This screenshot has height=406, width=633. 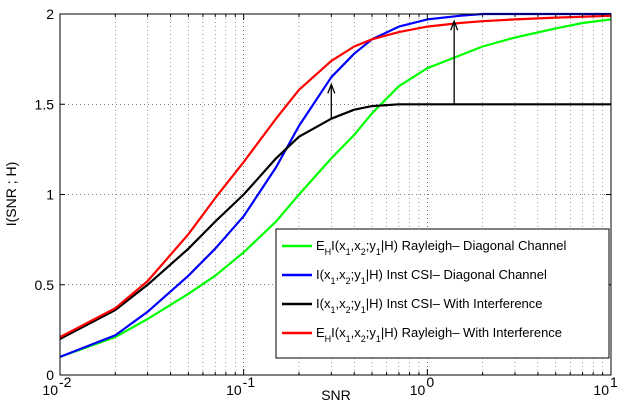 I want to click on x-tick-label: 10 0, so click(x=422, y=386).